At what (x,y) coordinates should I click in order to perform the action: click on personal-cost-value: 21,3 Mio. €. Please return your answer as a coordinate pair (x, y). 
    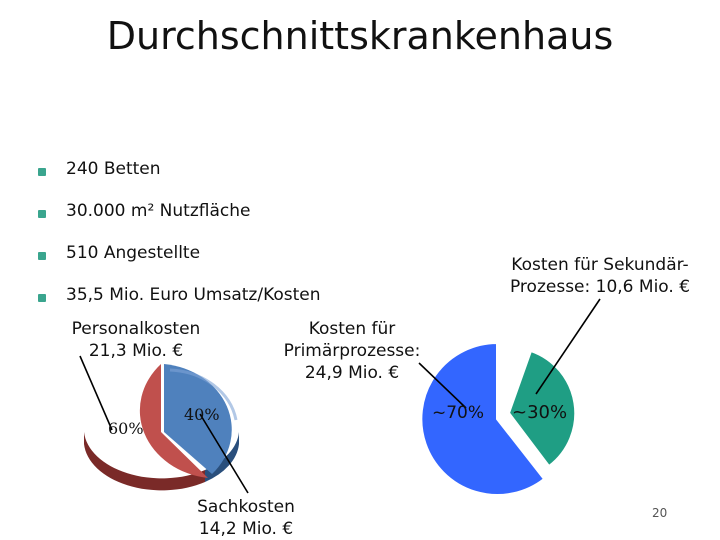
    Looking at the image, I should click on (136, 351).